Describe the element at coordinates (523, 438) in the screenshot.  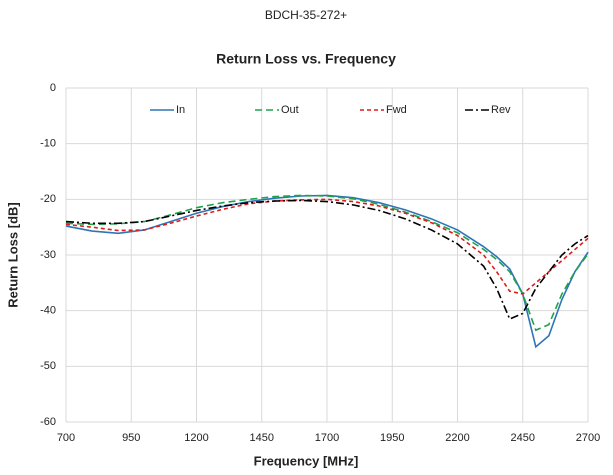
I see `x-tick-label: 2450` at that location.